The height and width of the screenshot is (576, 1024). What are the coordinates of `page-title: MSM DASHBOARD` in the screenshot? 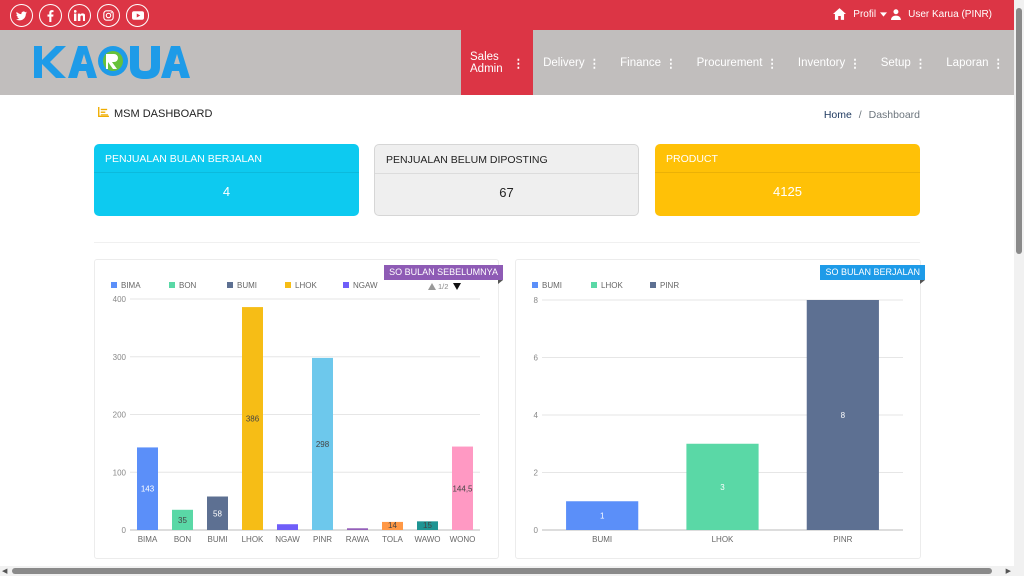 It's located at (155, 113).